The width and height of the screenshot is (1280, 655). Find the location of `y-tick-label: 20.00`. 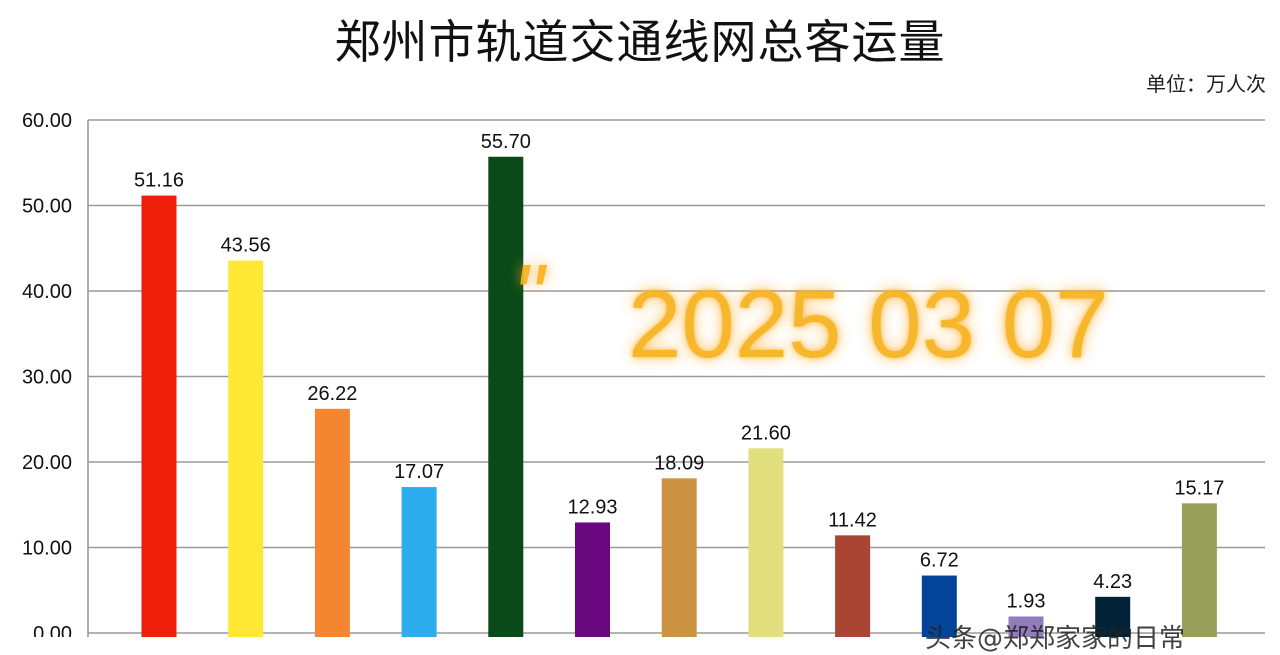

y-tick-label: 20.00 is located at coordinates (47, 463).